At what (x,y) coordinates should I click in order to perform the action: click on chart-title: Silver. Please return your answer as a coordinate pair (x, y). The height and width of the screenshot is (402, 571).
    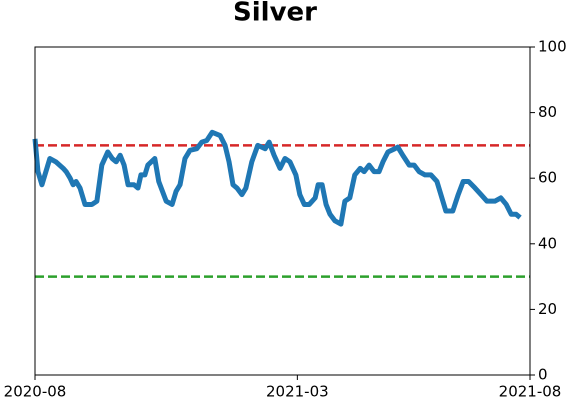
    Looking at the image, I should click on (275, 14).